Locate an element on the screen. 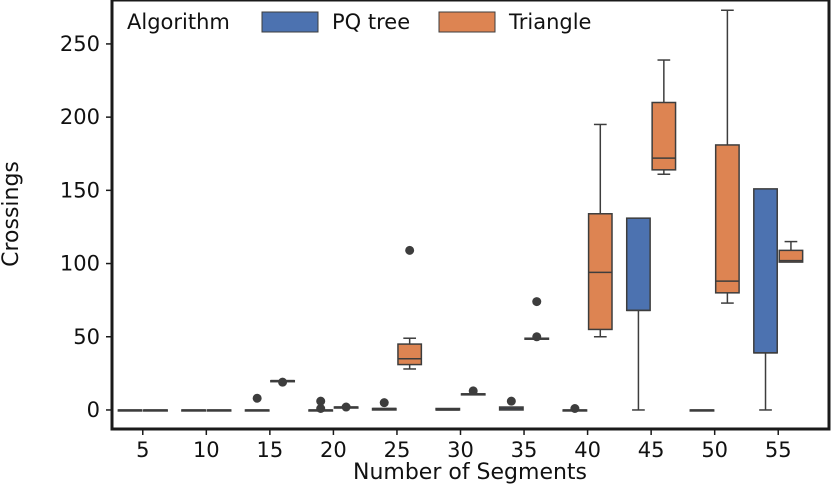 Image resolution: width=832 pixels, height=486 pixels. x-tick-label: 50 is located at coordinates (714, 450).